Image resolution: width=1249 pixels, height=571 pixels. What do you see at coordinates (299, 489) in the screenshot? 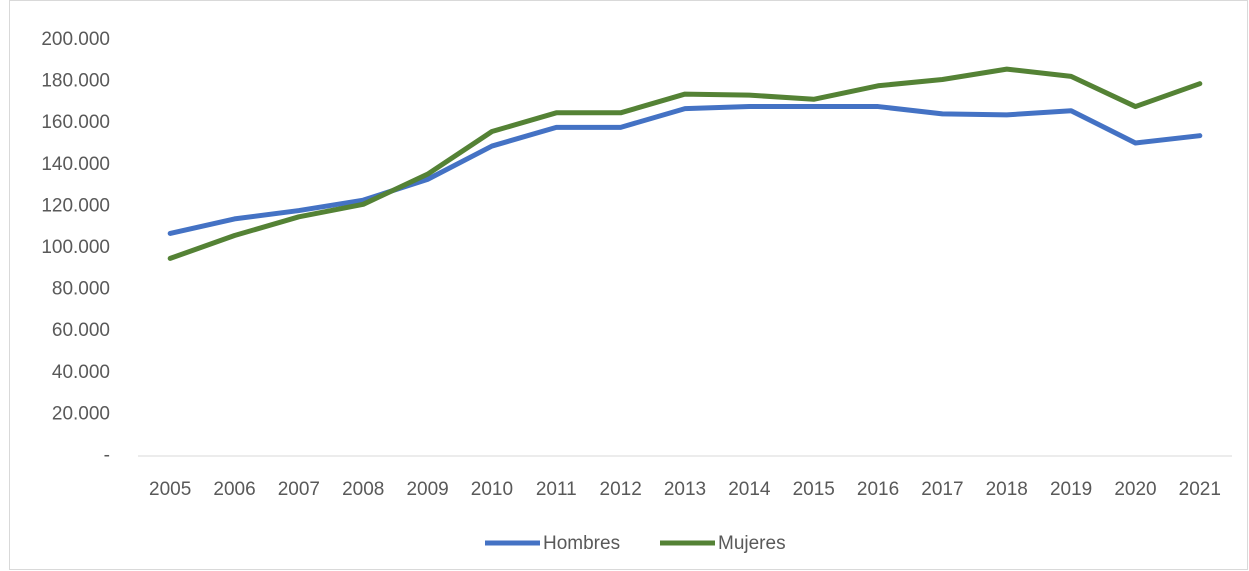
I see `x-tick-label: 2007` at bounding box center [299, 489].